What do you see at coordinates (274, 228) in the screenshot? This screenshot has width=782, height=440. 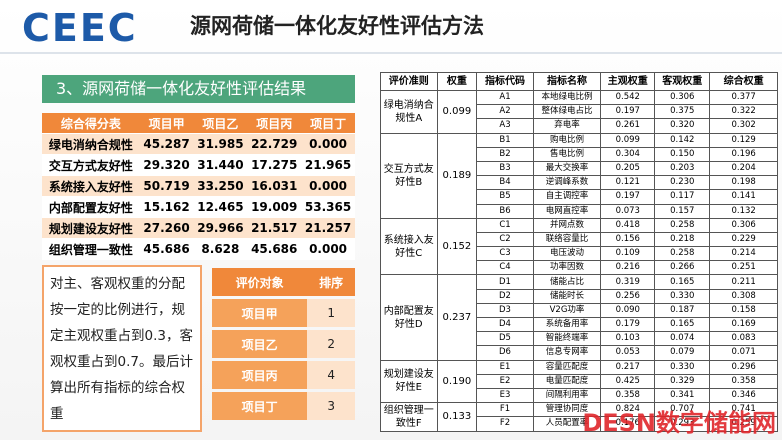 I see `cell: 21.517` at bounding box center [274, 228].